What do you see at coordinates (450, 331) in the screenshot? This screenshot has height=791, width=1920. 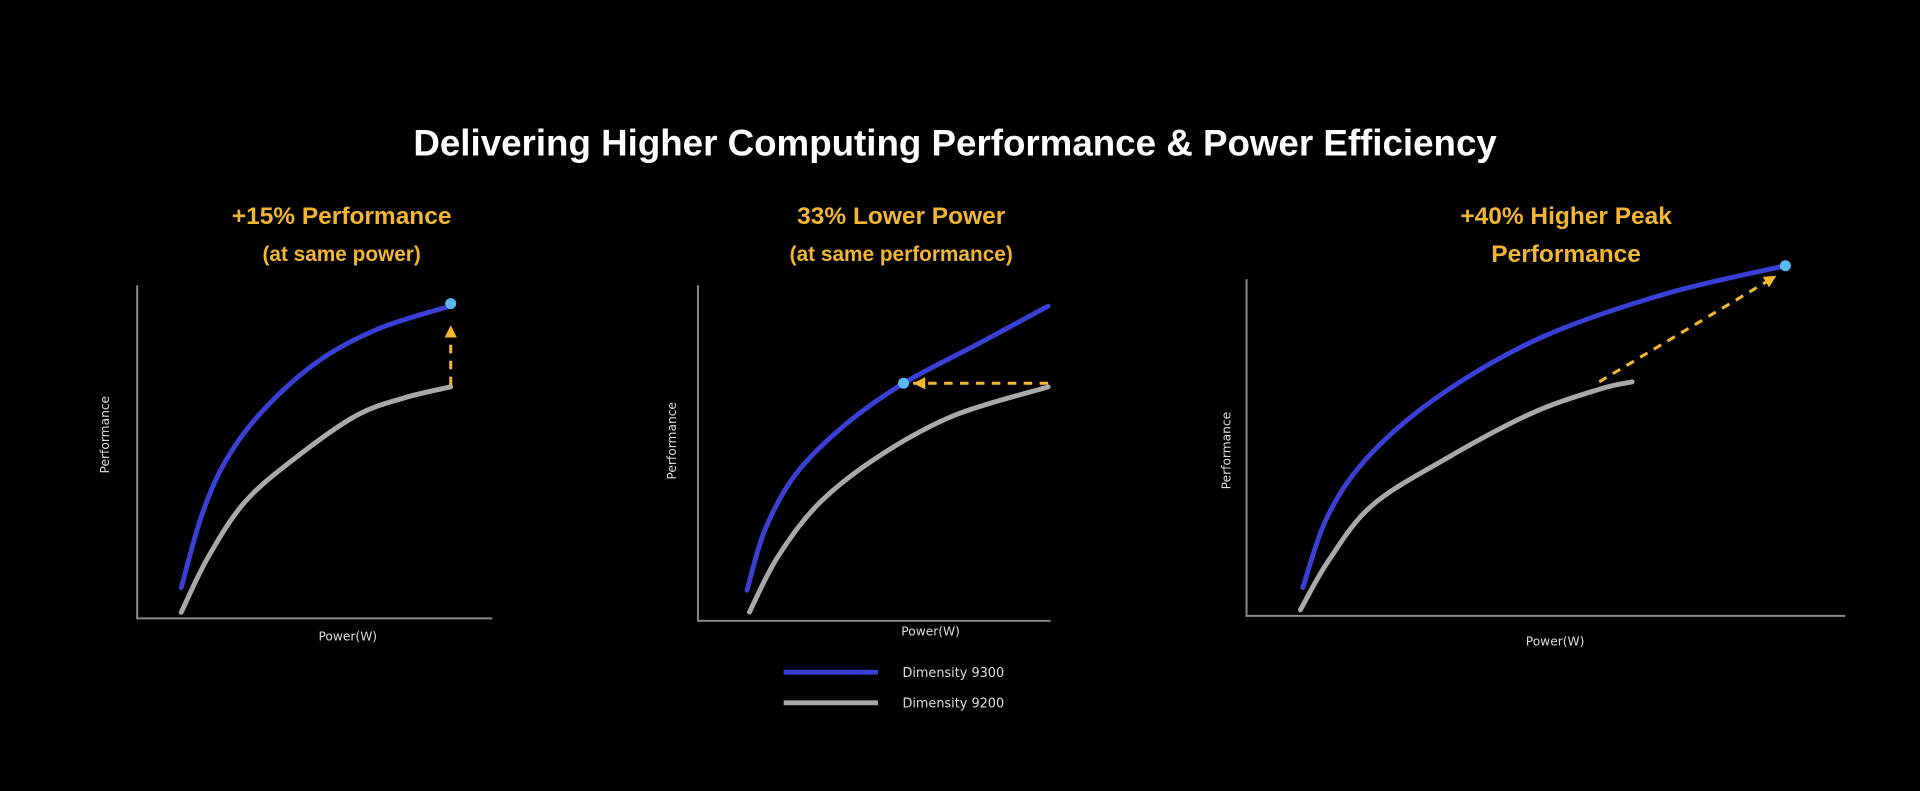 I see `chart-1-arrowhead-icon` at bounding box center [450, 331].